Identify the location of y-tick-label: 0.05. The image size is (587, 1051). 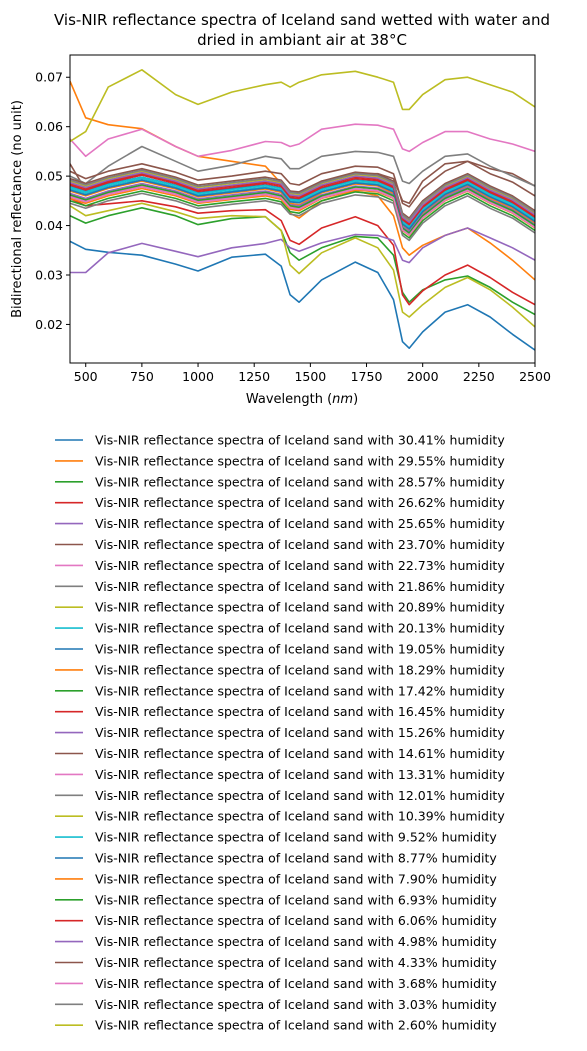
(49, 176).